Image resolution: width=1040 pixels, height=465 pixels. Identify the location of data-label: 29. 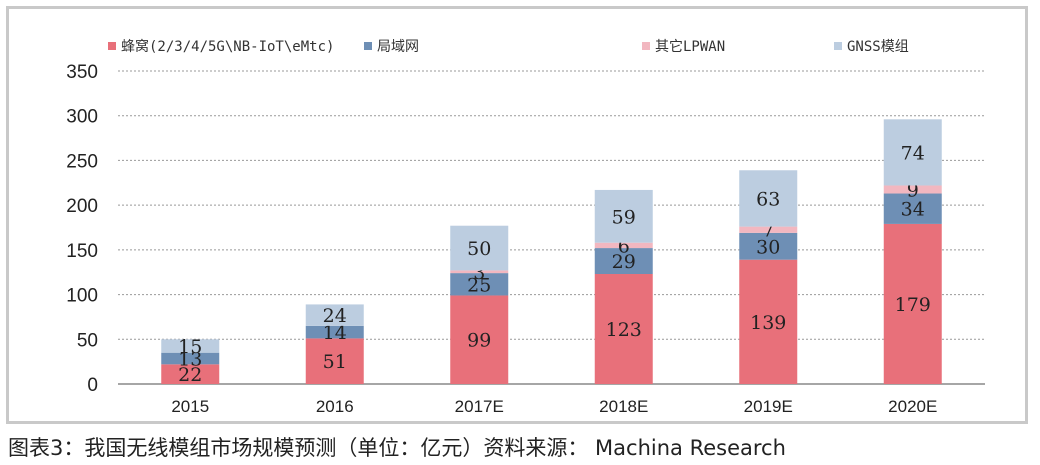
(624, 262).